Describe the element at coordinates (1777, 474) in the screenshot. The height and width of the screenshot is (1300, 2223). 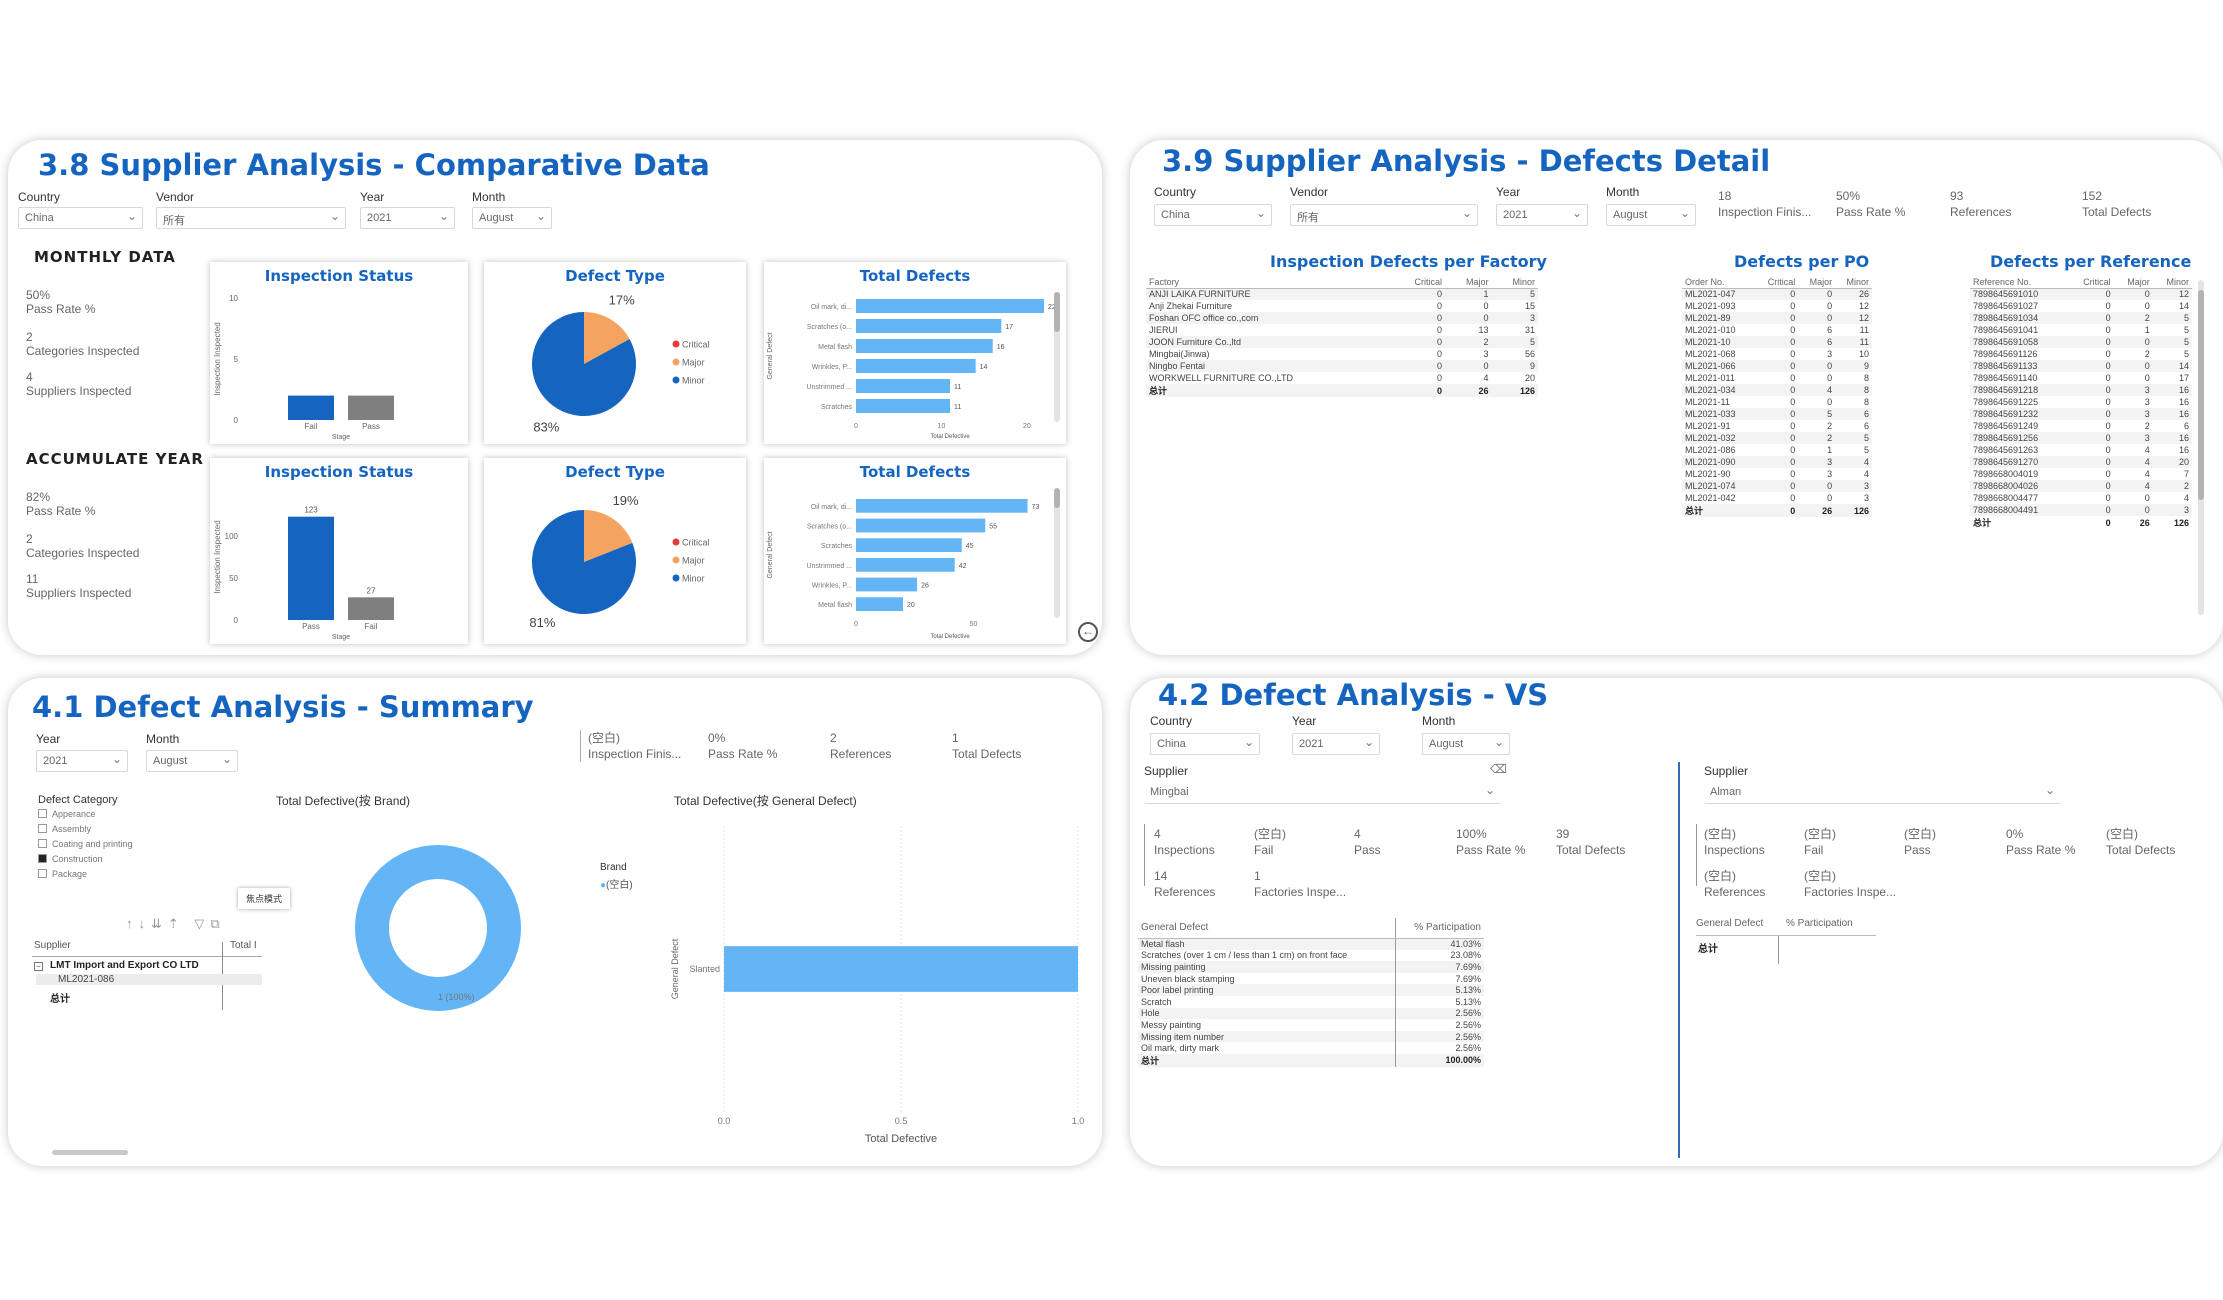
I see `table-row: ML2021-90 0 3 4` at that location.